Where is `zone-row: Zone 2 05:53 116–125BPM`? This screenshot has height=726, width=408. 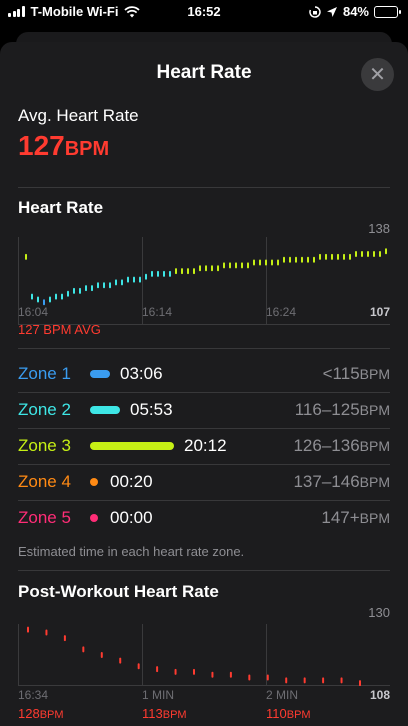
zone-row: Zone 2 05:53 116–125BPM is located at coordinates (204, 411).